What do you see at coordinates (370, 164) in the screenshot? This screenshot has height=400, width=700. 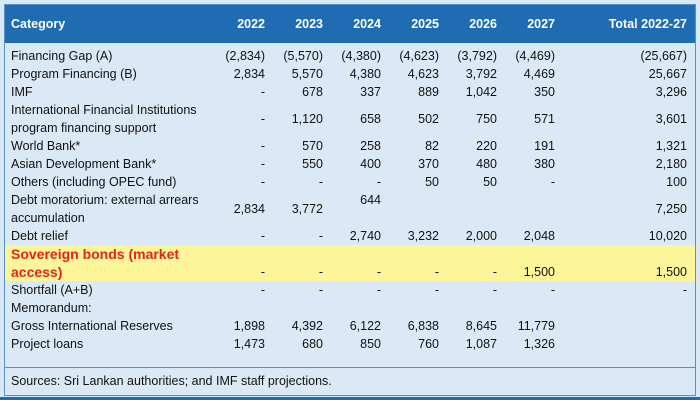 I see `cell-value: 400` at bounding box center [370, 164].